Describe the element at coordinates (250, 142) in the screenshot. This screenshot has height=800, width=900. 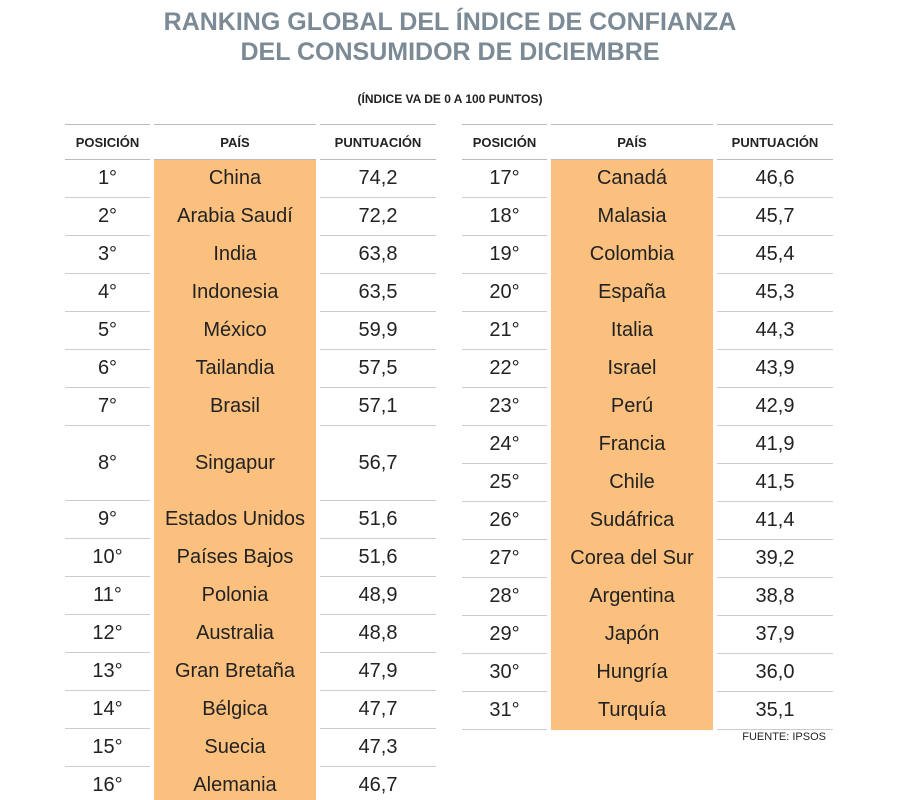
I see `header-row: POSICIÓN PAÍS PUNTUACIÓN` at that location.